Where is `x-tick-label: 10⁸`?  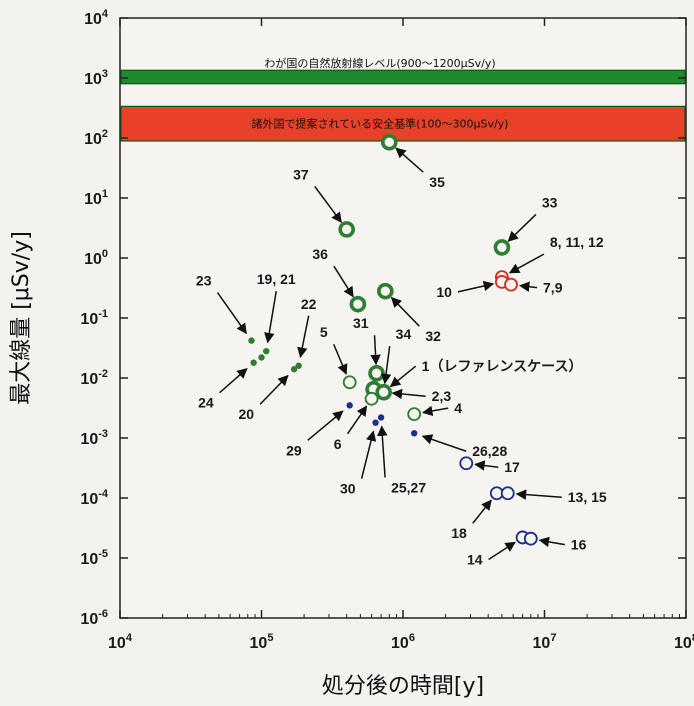
x-tick-label: 10⁸ is located at coordinates (684, 642).